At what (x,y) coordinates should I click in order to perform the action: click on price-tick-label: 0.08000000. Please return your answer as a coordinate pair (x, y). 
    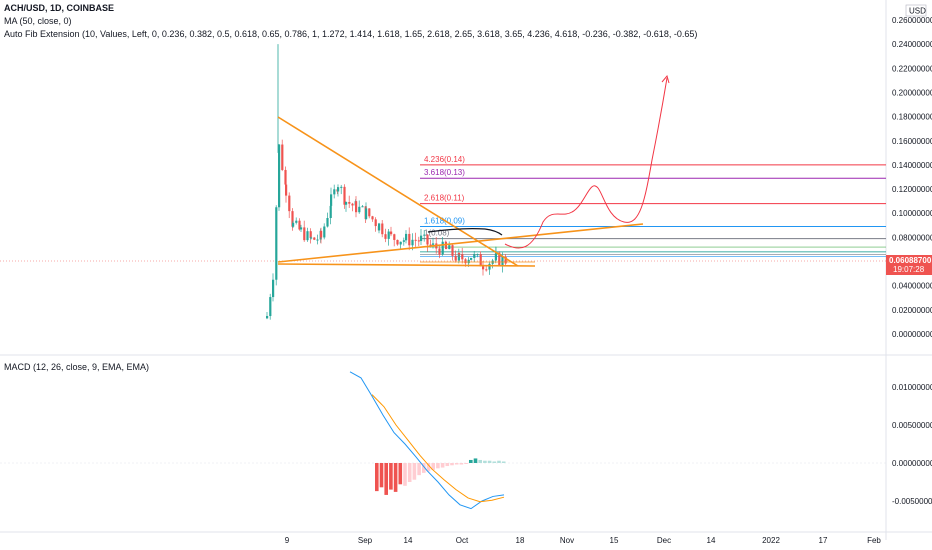
    Looking at the image, I should click on (912, 237).